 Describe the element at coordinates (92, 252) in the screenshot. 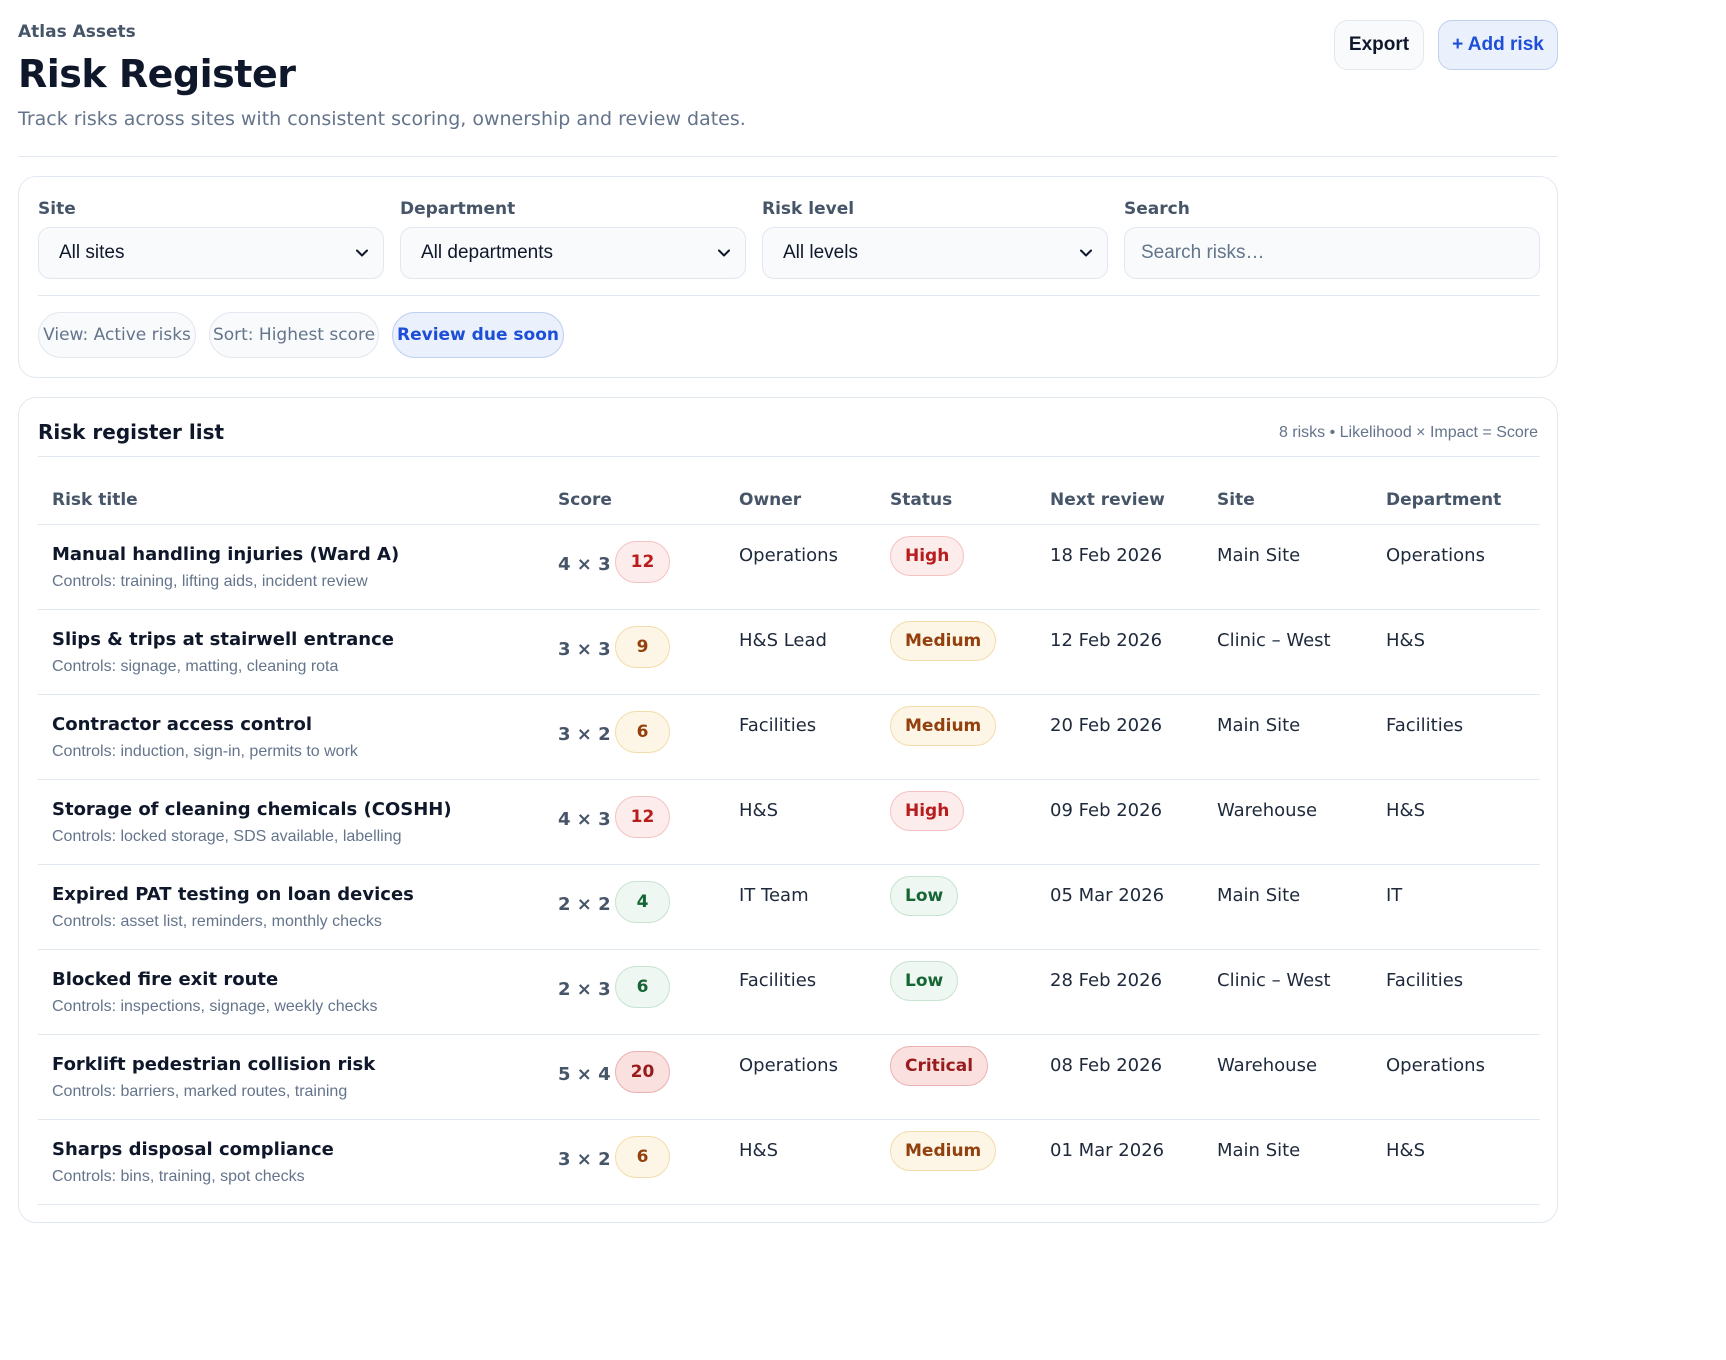

I see `site-select-value: All sites` at that location.